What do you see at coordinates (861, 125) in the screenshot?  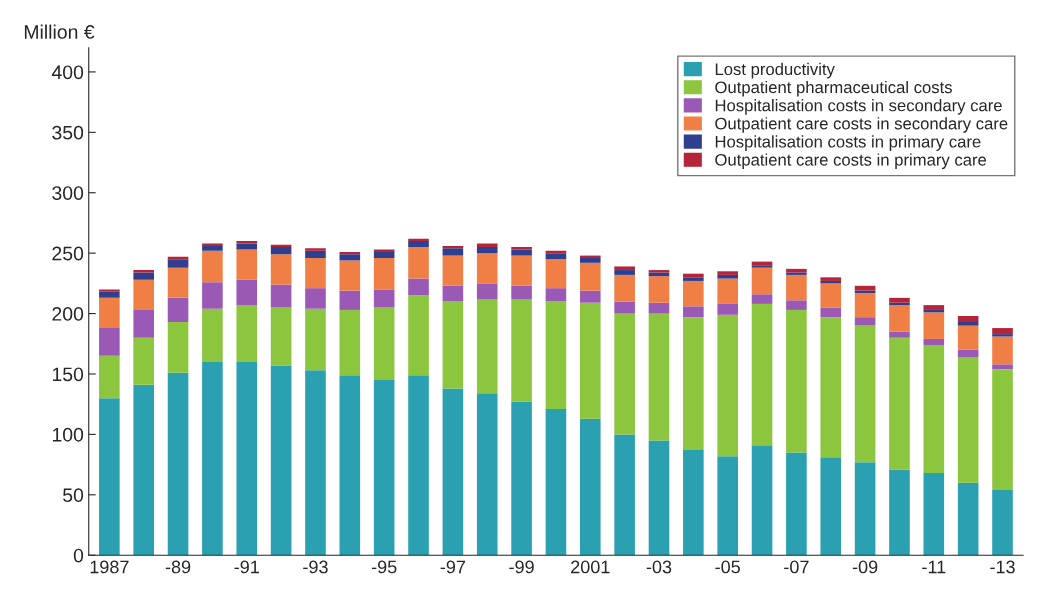 I see `legend-label: Outpatient care costs in secondary care` at bounding box center [861, 125].